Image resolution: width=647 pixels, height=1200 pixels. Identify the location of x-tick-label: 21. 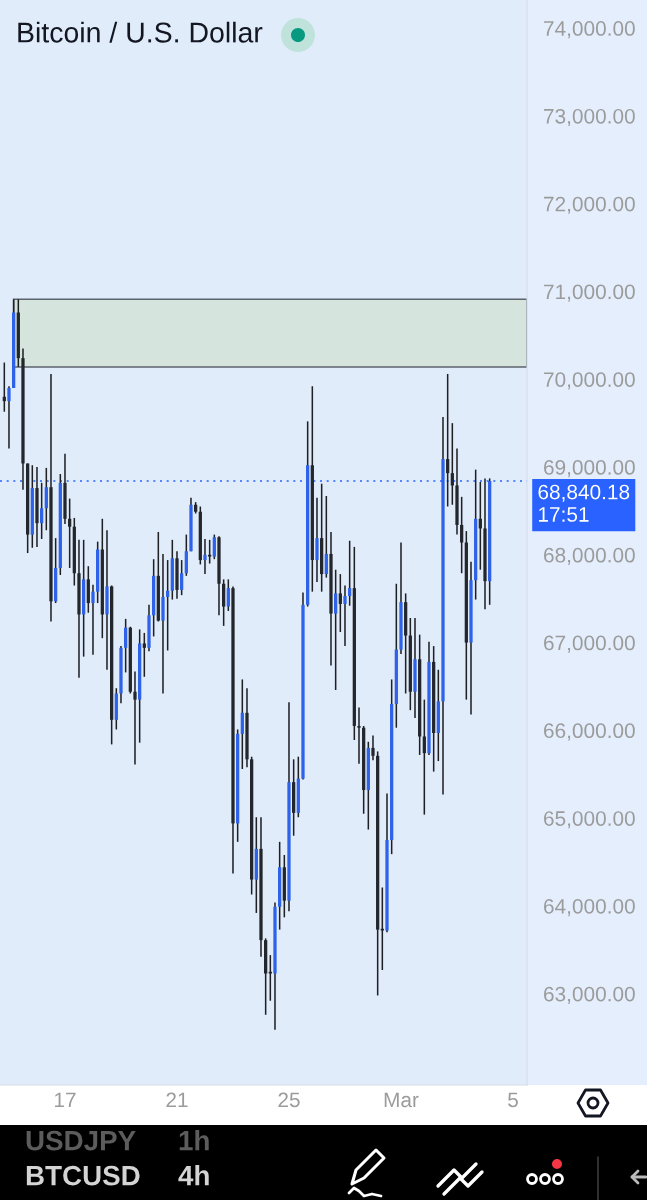
(177, 1100).